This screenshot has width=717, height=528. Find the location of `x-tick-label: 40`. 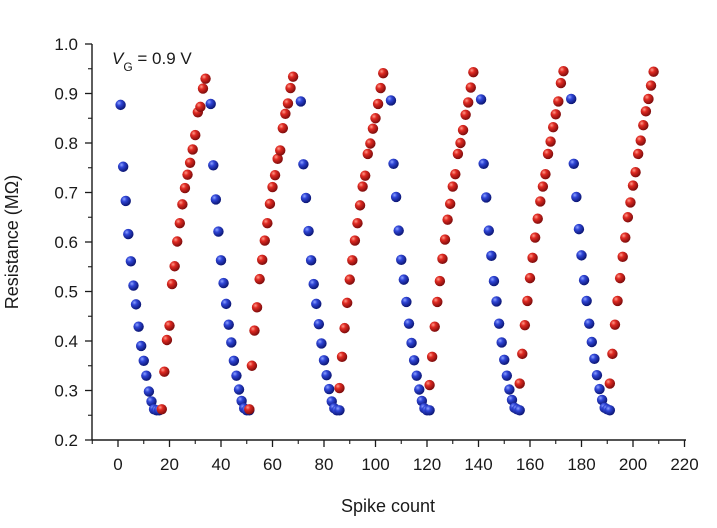

x-tick-label: 40 is located at coordinates (221, 464).